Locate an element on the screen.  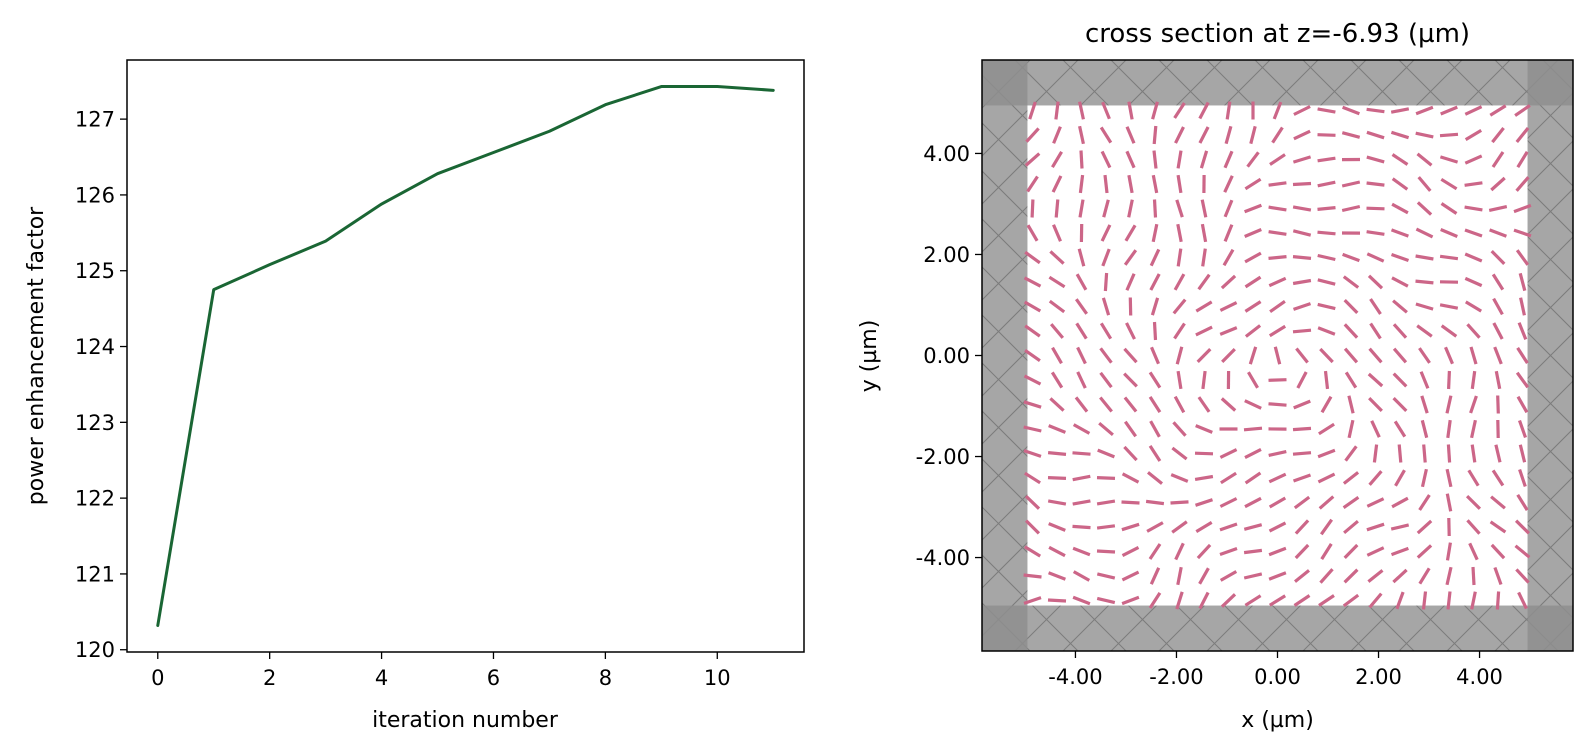
x-tick-label: 0 is located at coordinates (157, 678).